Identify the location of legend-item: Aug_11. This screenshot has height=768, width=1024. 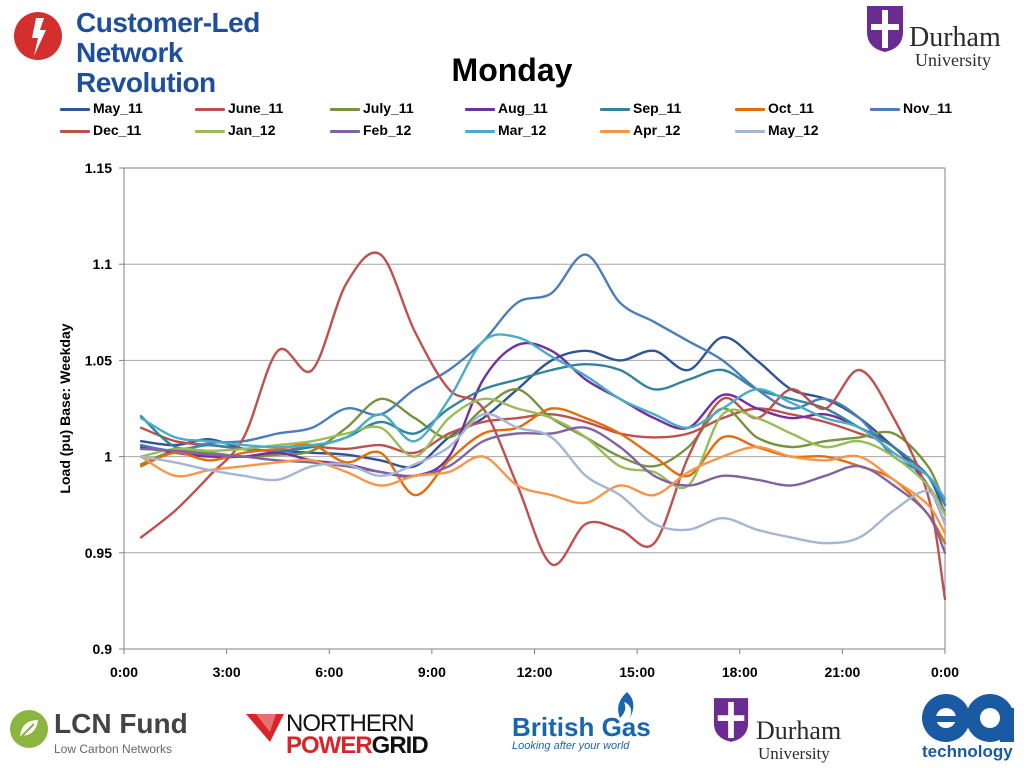
(506, 108).